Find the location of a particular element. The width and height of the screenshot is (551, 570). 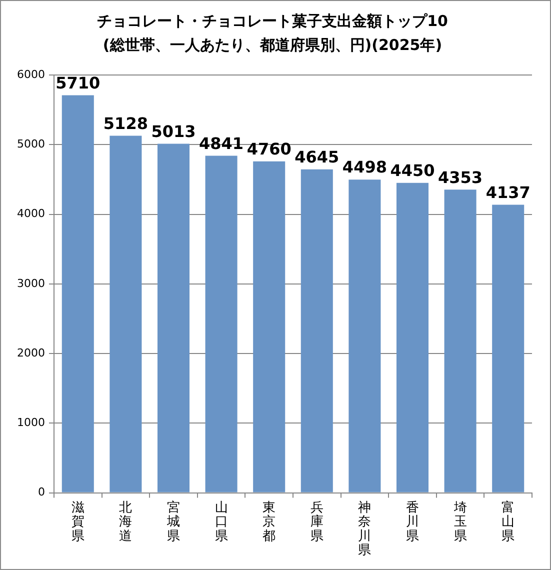

x-tick-label: 北海道 is located at coordinates (125, 522).